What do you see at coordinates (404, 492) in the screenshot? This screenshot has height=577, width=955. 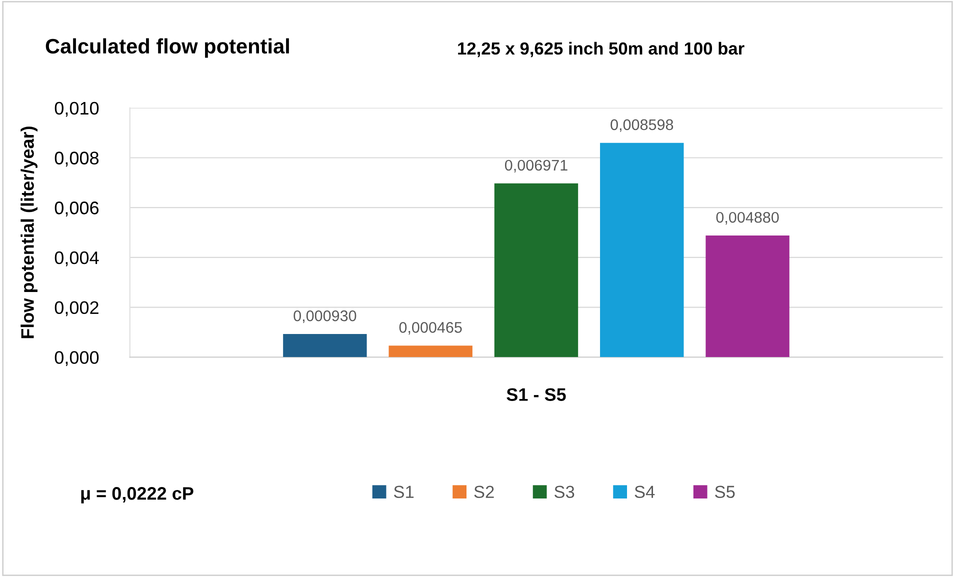 I see `legend-label: S1` at bounding box center [404, 492].